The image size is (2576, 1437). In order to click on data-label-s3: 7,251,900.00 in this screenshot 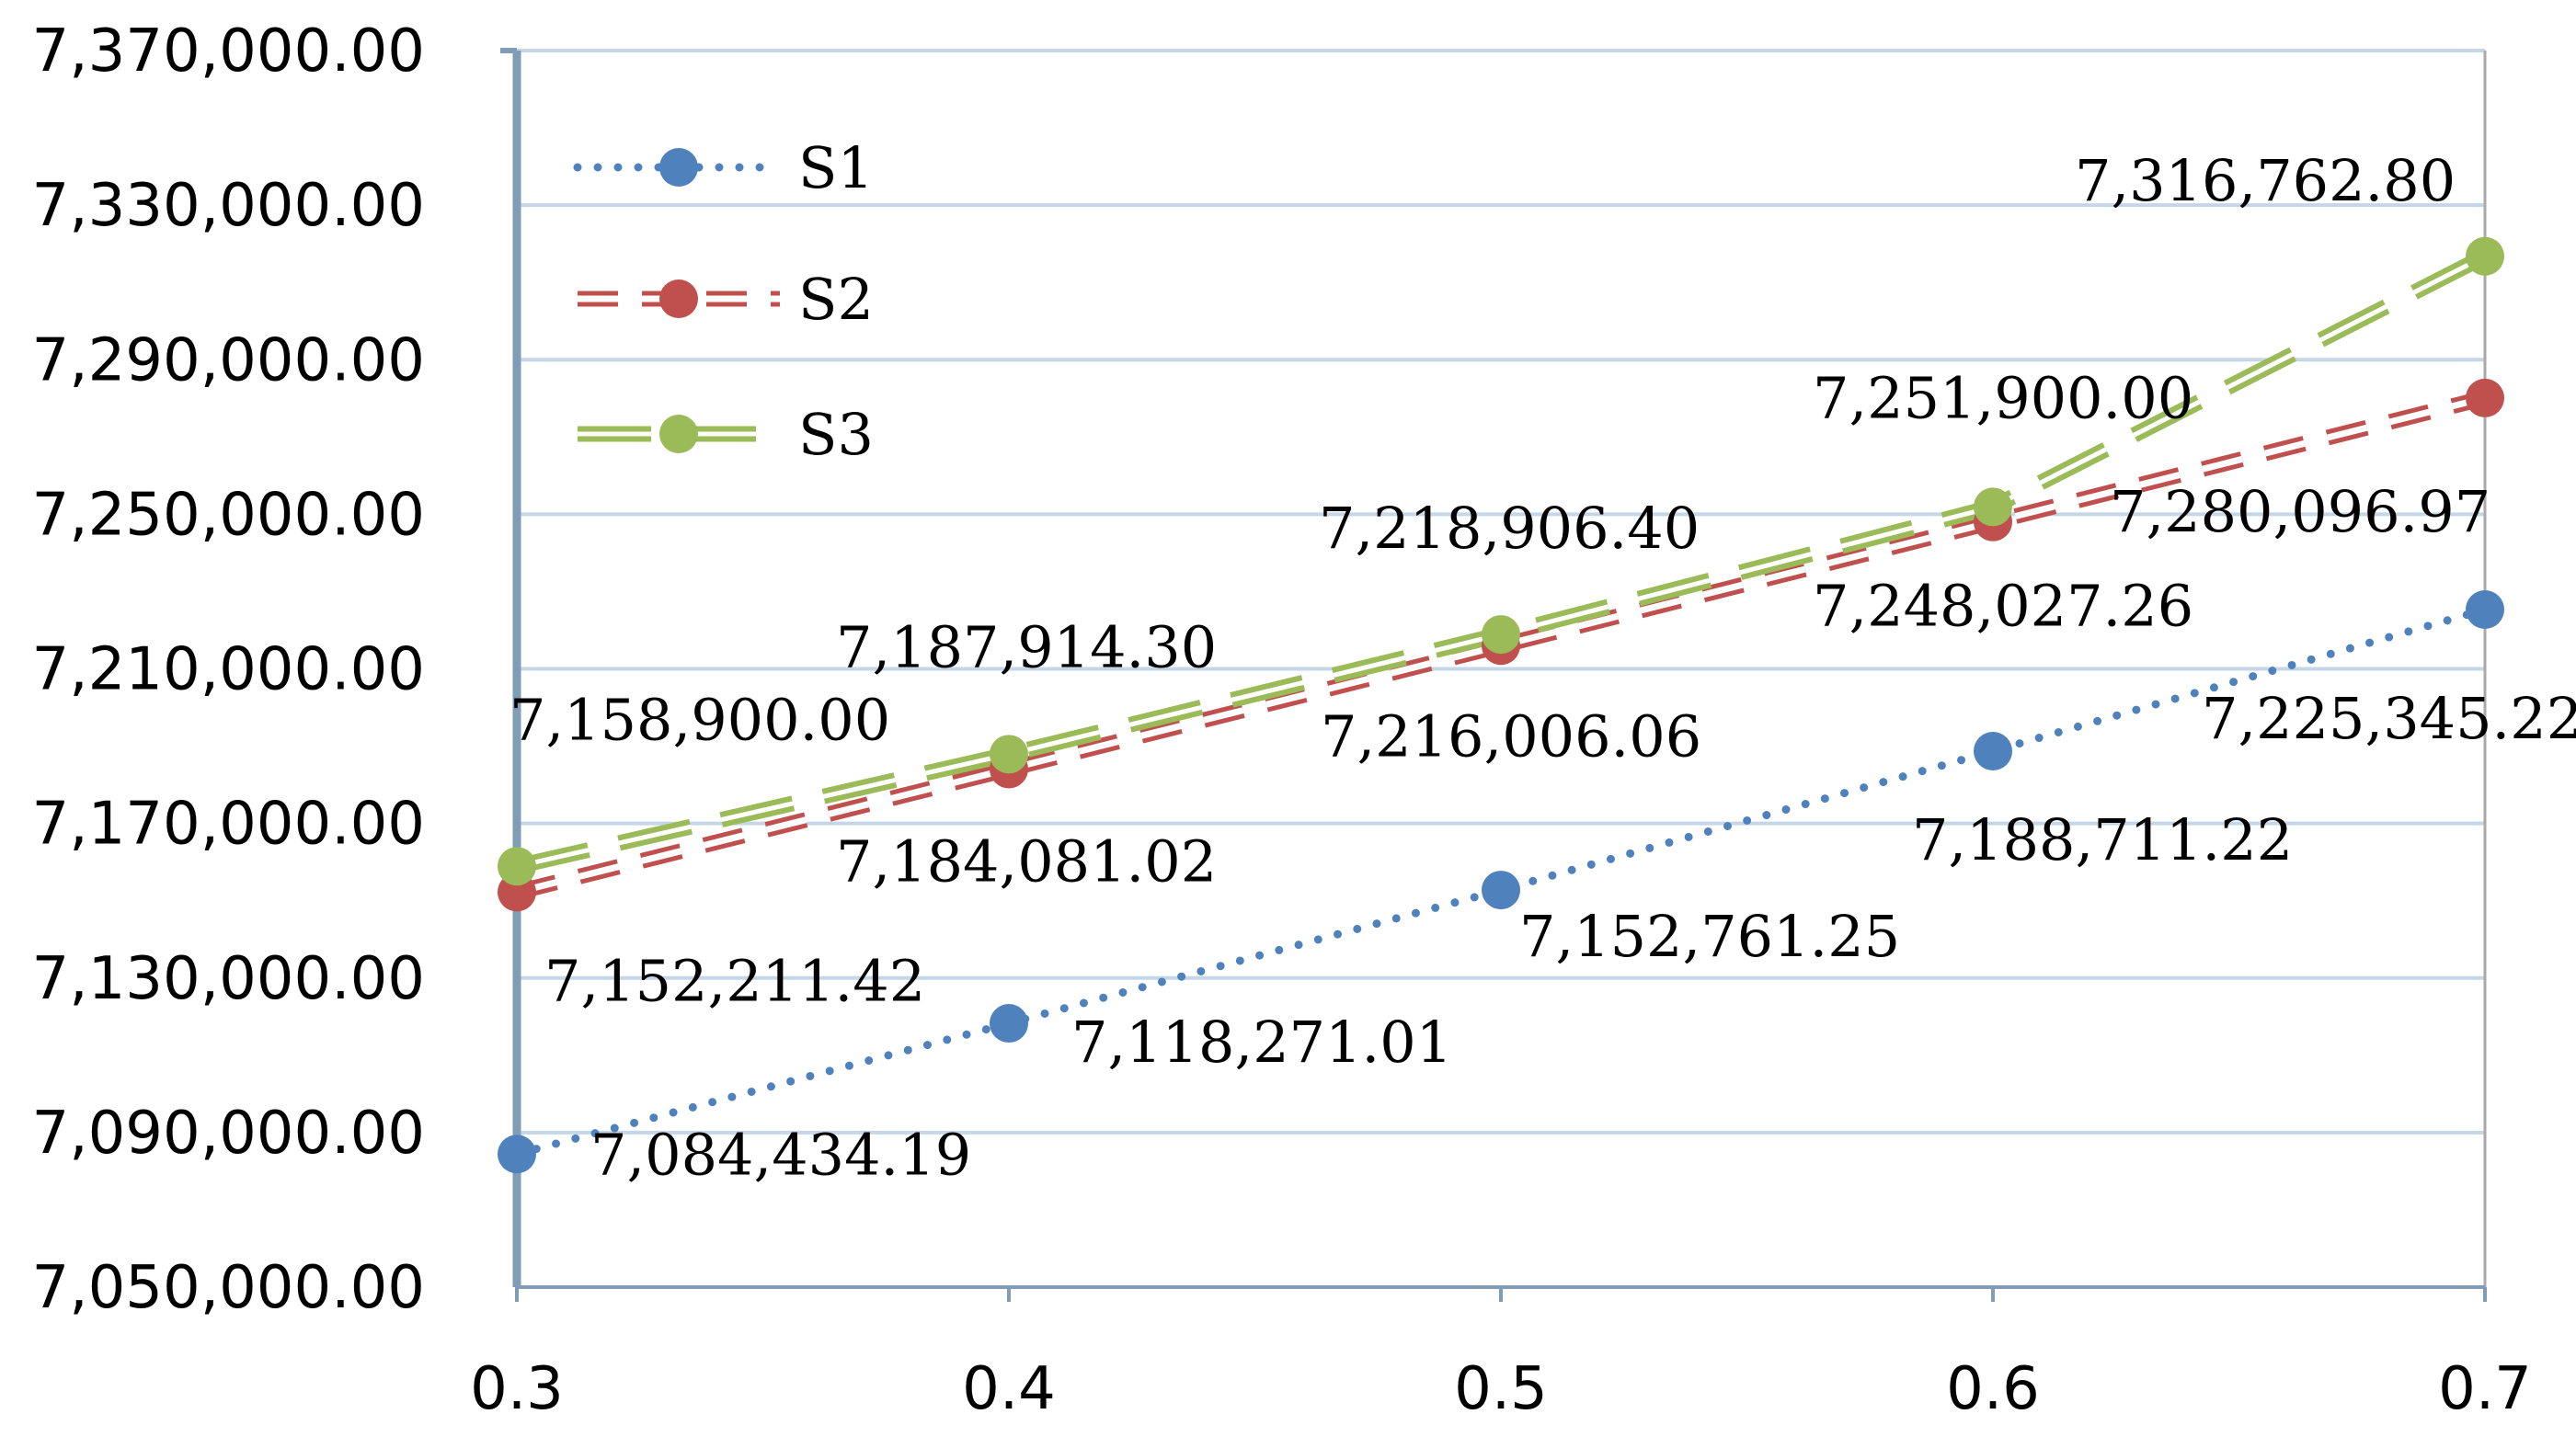, I will do `click(2003, 397)`.